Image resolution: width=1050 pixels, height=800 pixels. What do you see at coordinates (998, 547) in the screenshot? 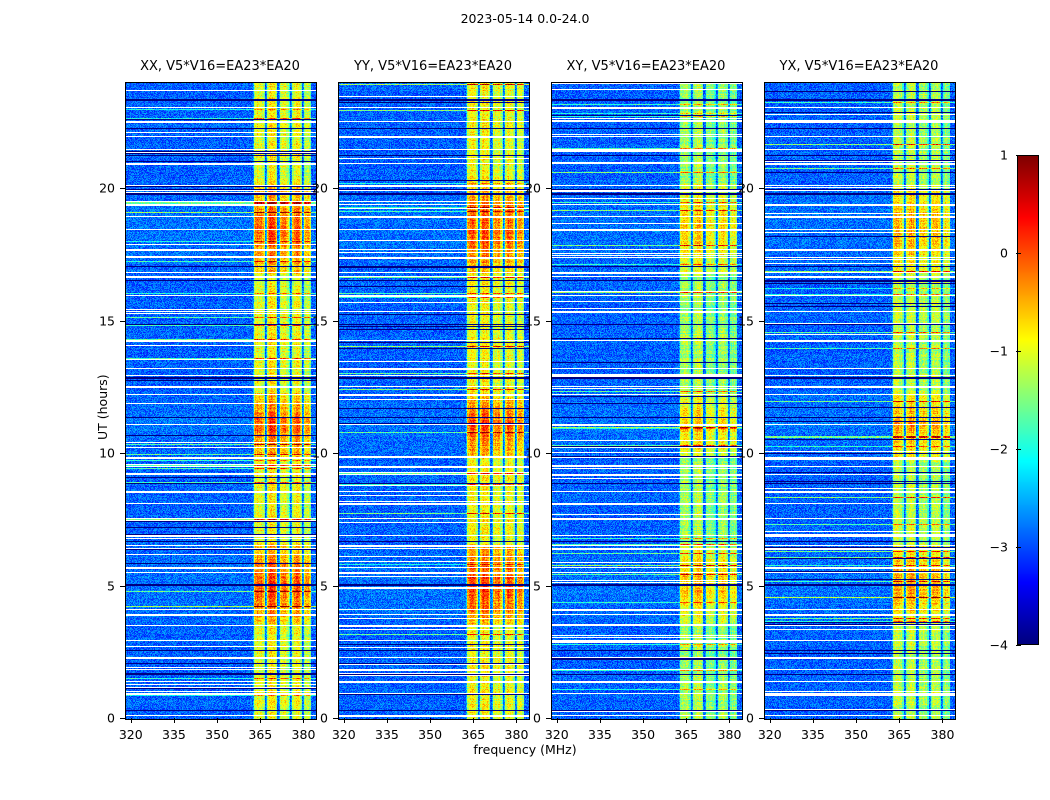
I see `colorbar-tick-label: −3` at bounding box center [998, 547].